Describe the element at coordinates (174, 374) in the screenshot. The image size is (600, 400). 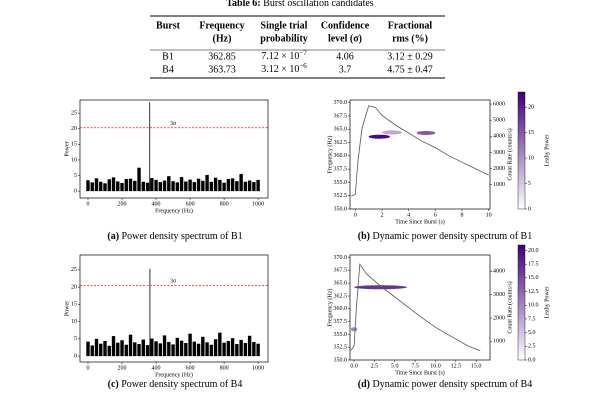
I see `x-axis-label: Frequency (Hz)` at that location.